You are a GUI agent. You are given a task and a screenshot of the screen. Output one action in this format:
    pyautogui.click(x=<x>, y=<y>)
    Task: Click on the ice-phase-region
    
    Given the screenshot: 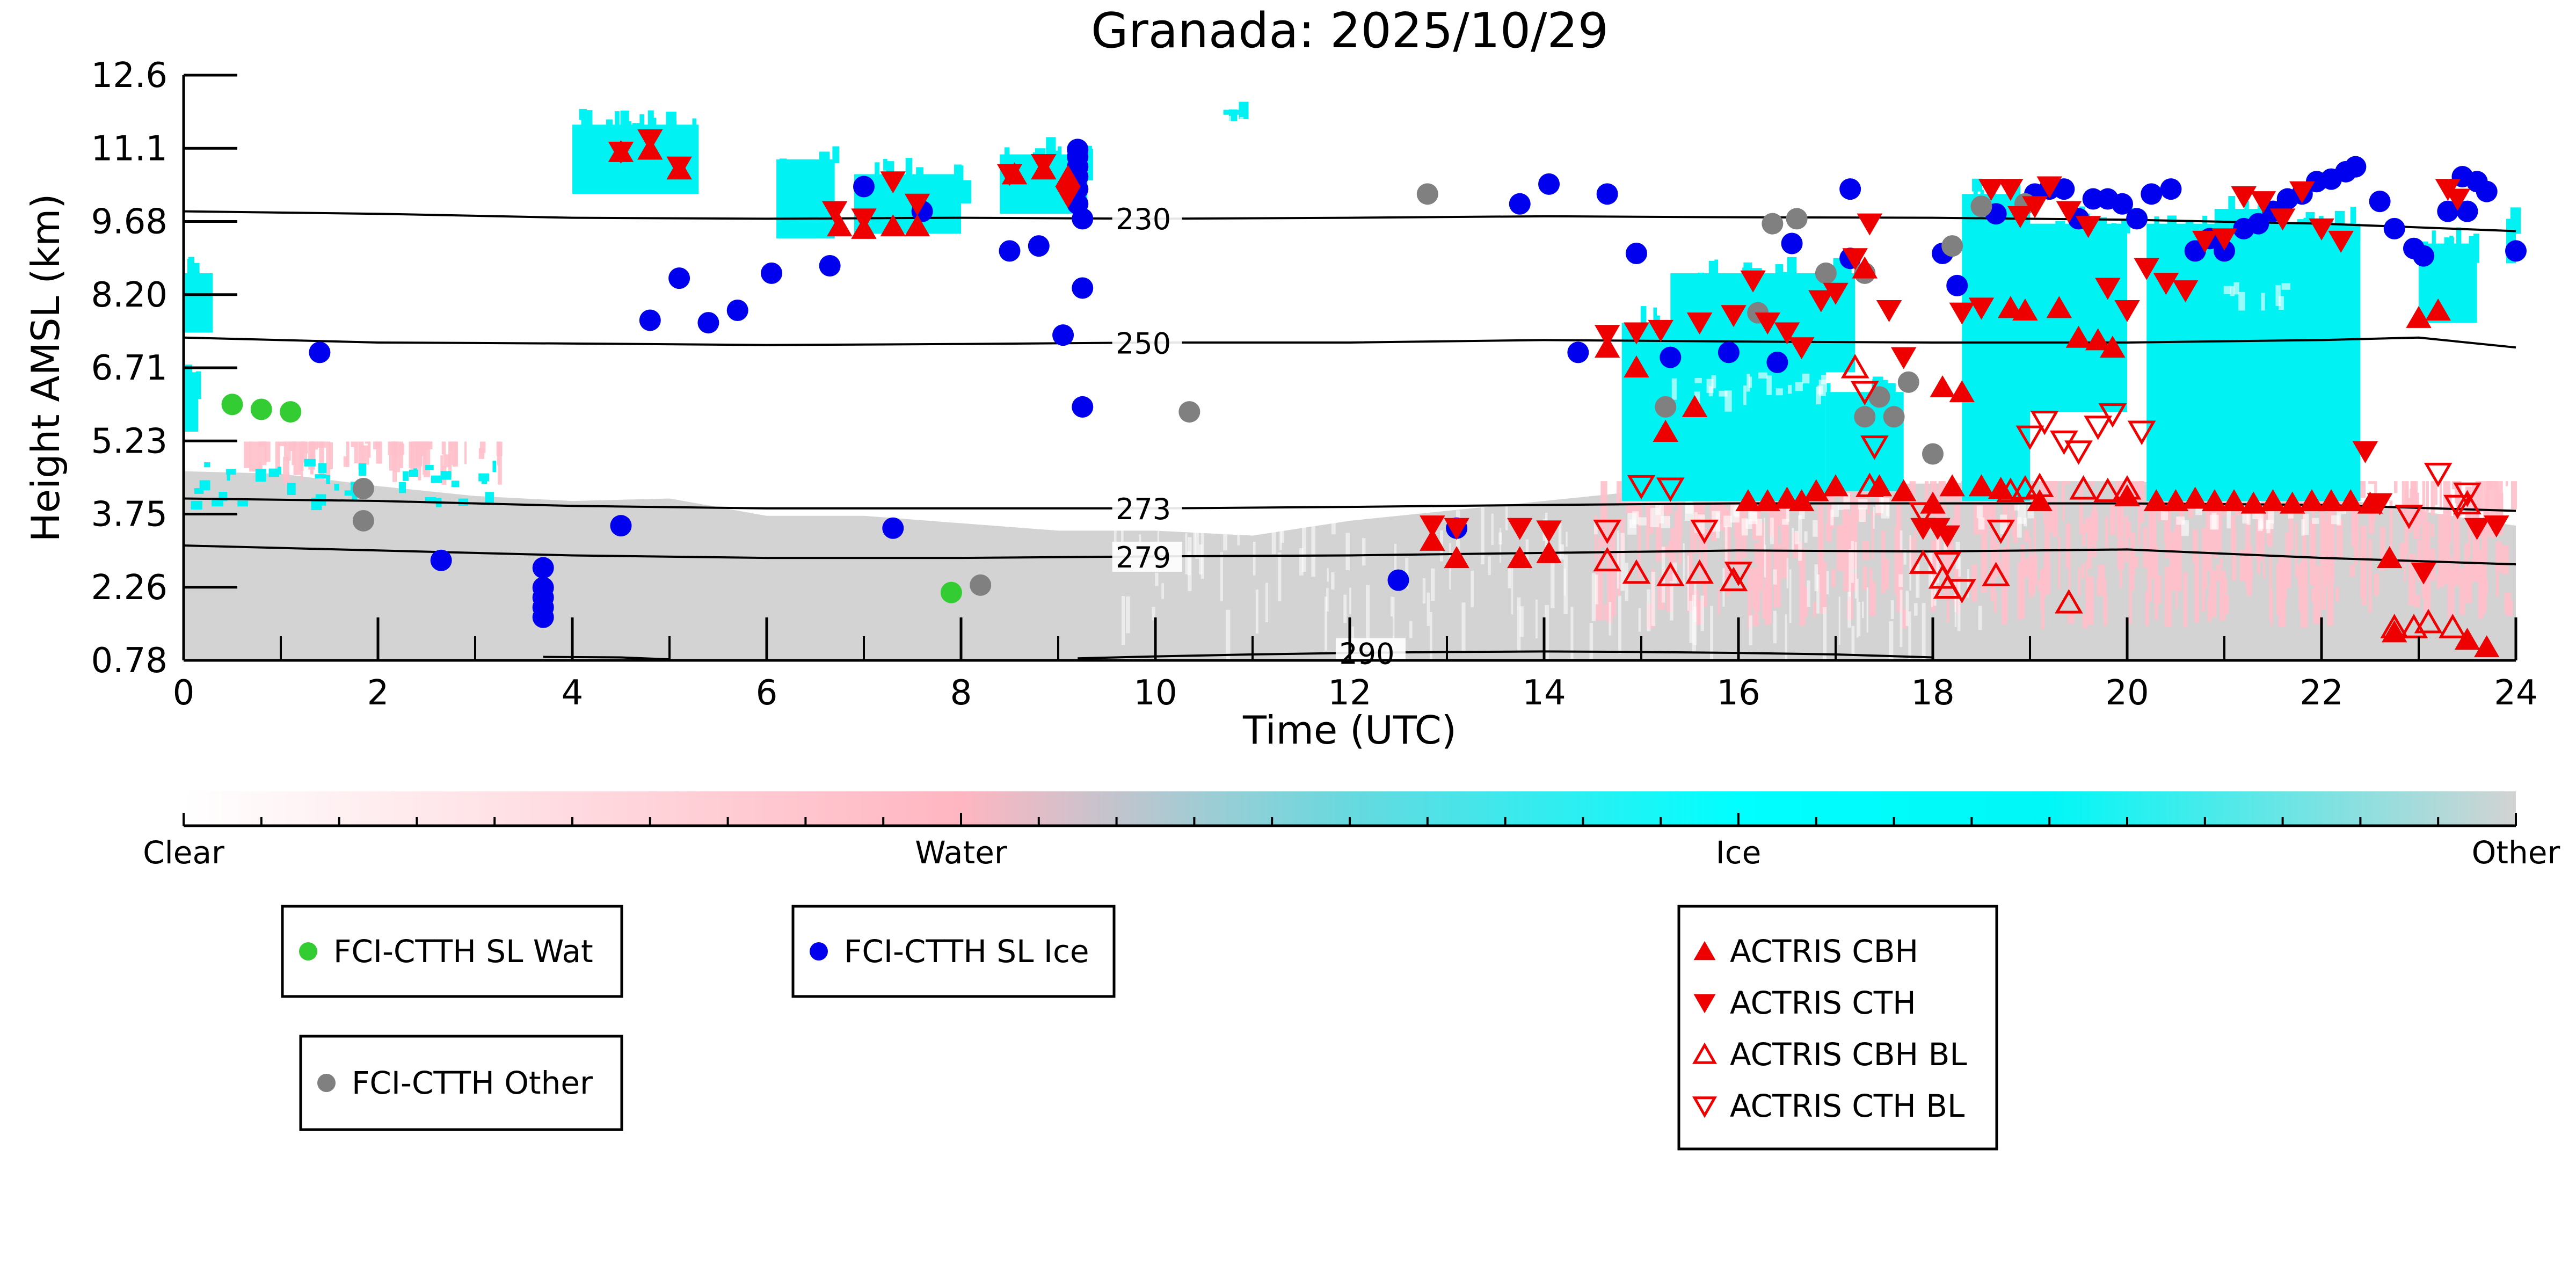 What is the action you would take?
    pyautogui.click(x=2078, y=317)
    